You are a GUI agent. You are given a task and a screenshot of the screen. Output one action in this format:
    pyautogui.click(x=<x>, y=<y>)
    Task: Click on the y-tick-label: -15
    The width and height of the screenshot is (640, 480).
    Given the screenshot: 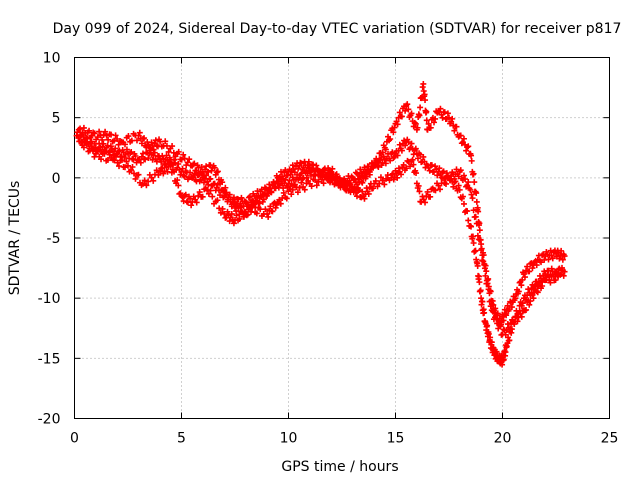 What is the action you would take?
    pyautogui.click(x=49, y=359)
    